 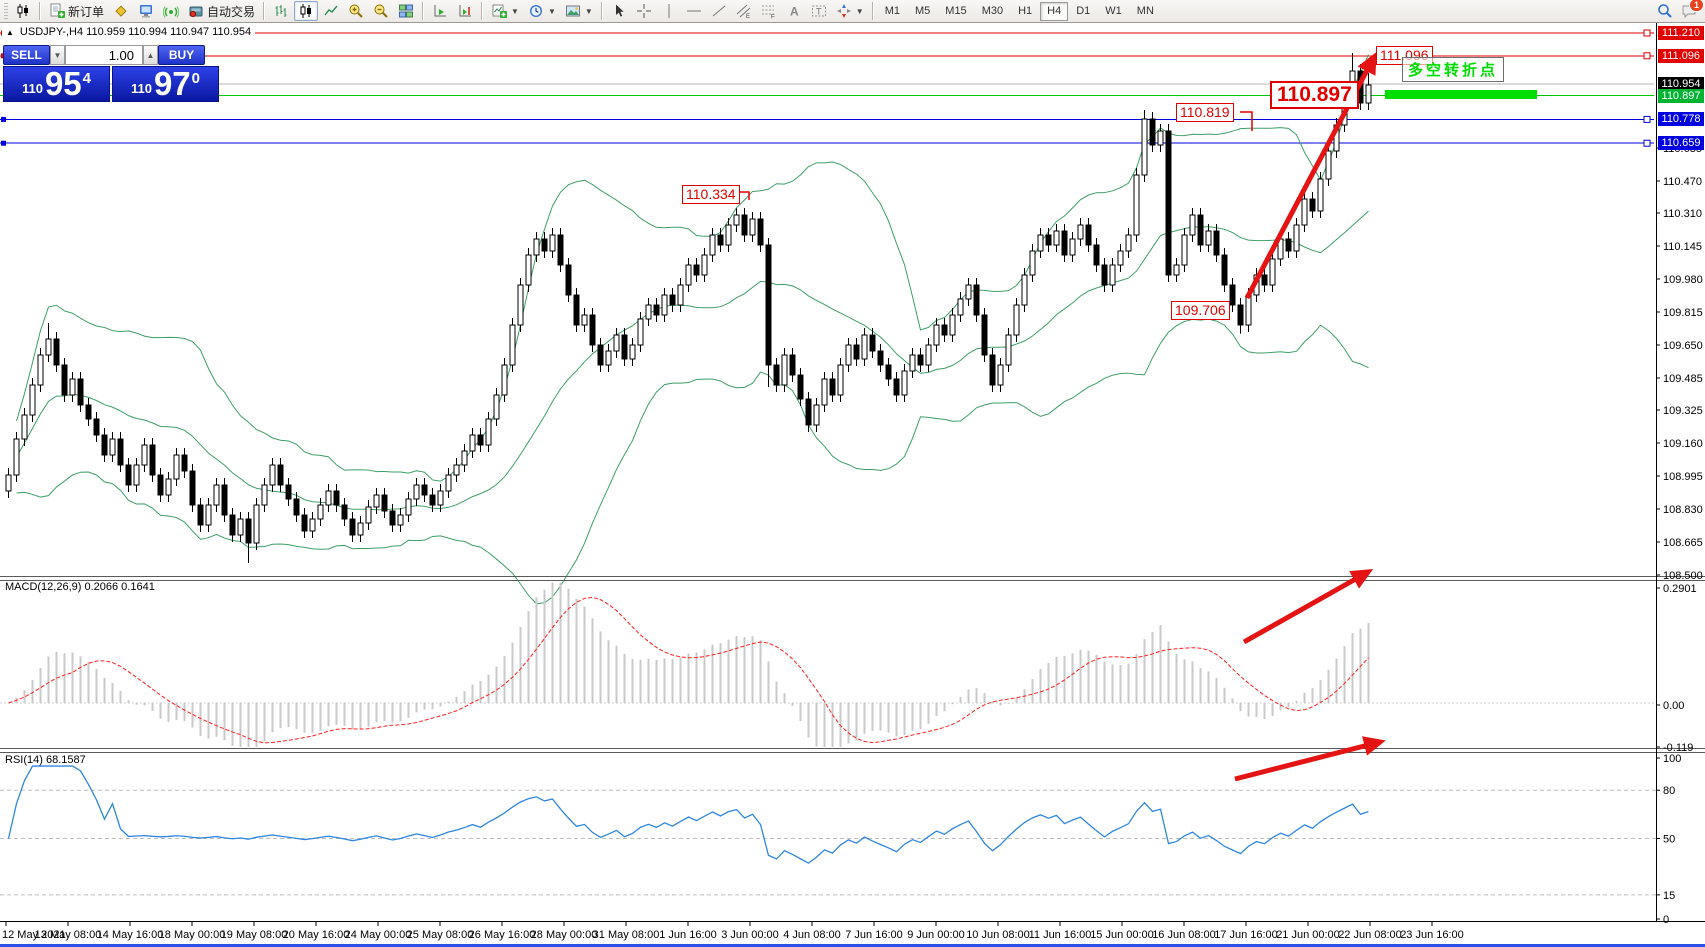 What do you see at coordinates (68, 935) in the screenshot?
I see `svg-text: 13 May 08:00` at bounding box center [68, 935].